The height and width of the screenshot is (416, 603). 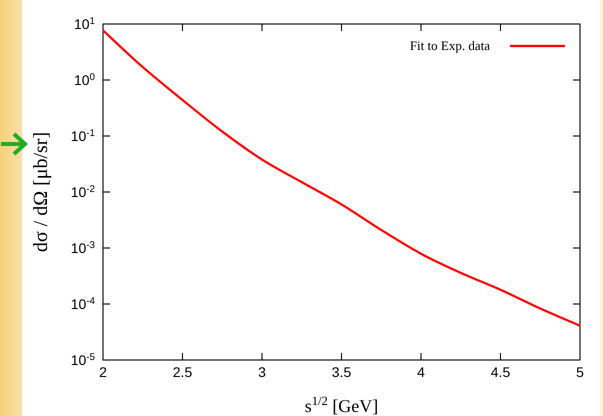 I want to click on x-tick-label: 2, so click(x=103, y=372).